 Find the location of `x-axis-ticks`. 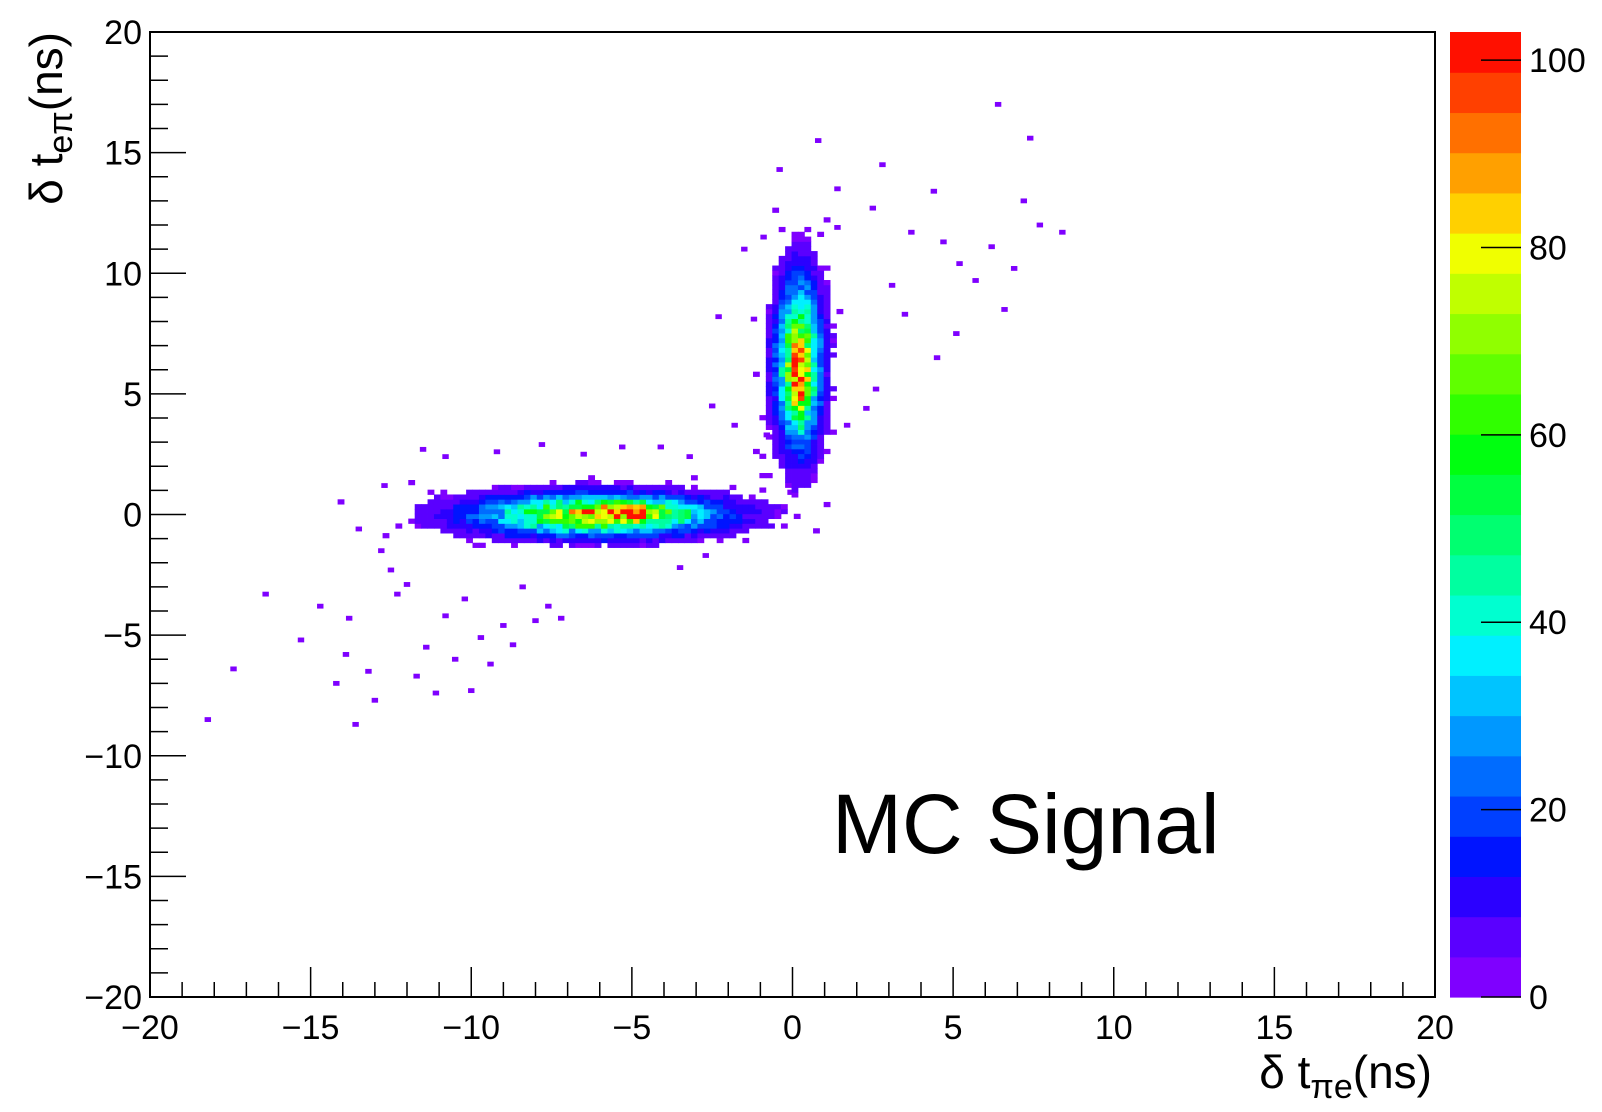

x-axis-ticks is located at coordinates (792, 982).